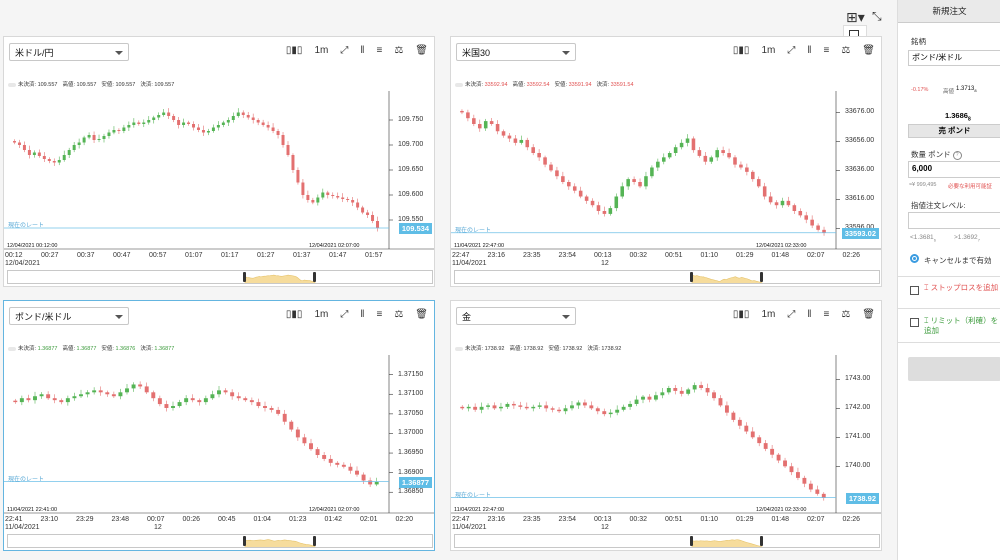 Image resolution: width=1000 pixels, height=560 pixels. I want to click on validity-radio, so click(914, 258).